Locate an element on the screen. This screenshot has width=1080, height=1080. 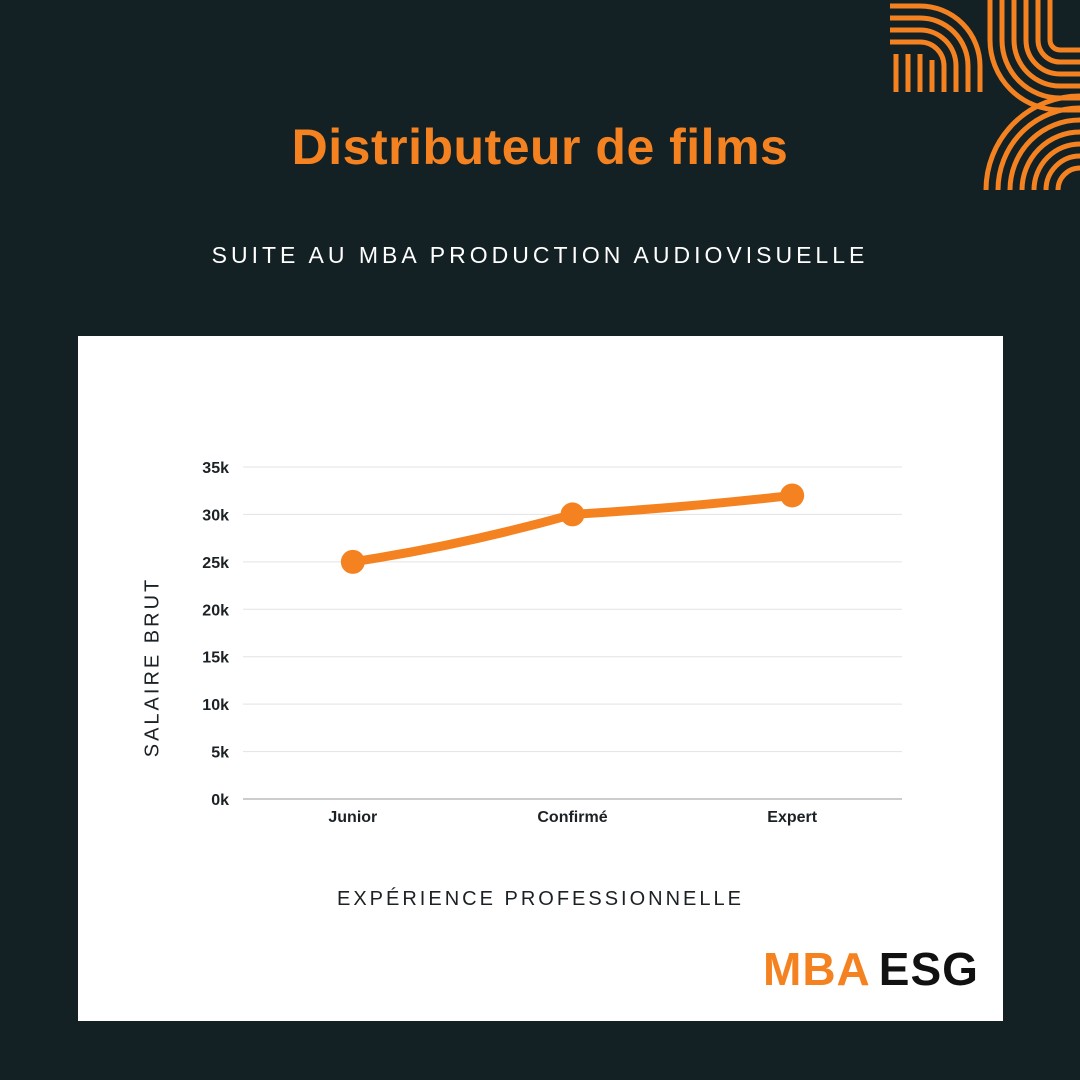
page-subtitle: SUITE AU MBA PRODUCTION AUDIOVISUELLE is located at coordinates (540, 255).